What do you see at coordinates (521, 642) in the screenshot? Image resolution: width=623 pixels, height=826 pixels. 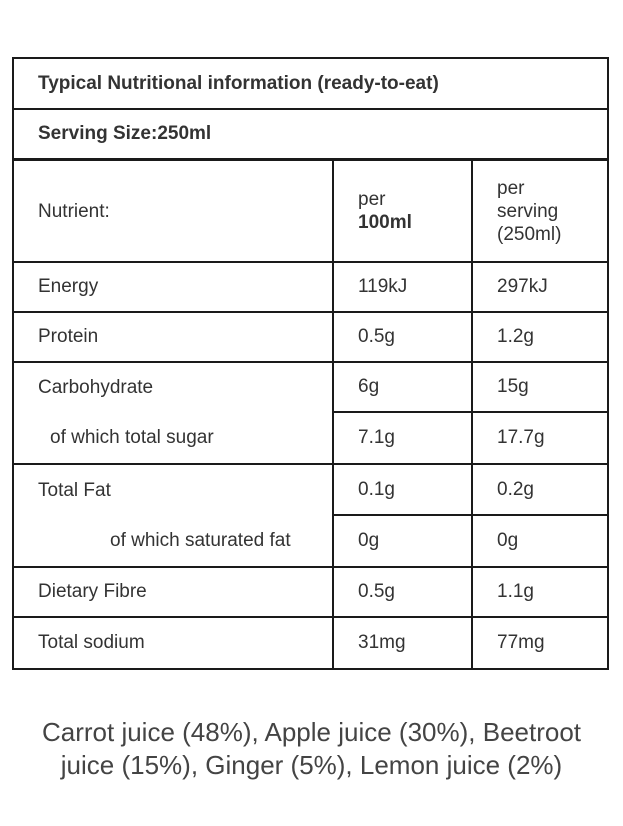 I see `sodium-perserving: 77mg` at bounding box center [521, 642].